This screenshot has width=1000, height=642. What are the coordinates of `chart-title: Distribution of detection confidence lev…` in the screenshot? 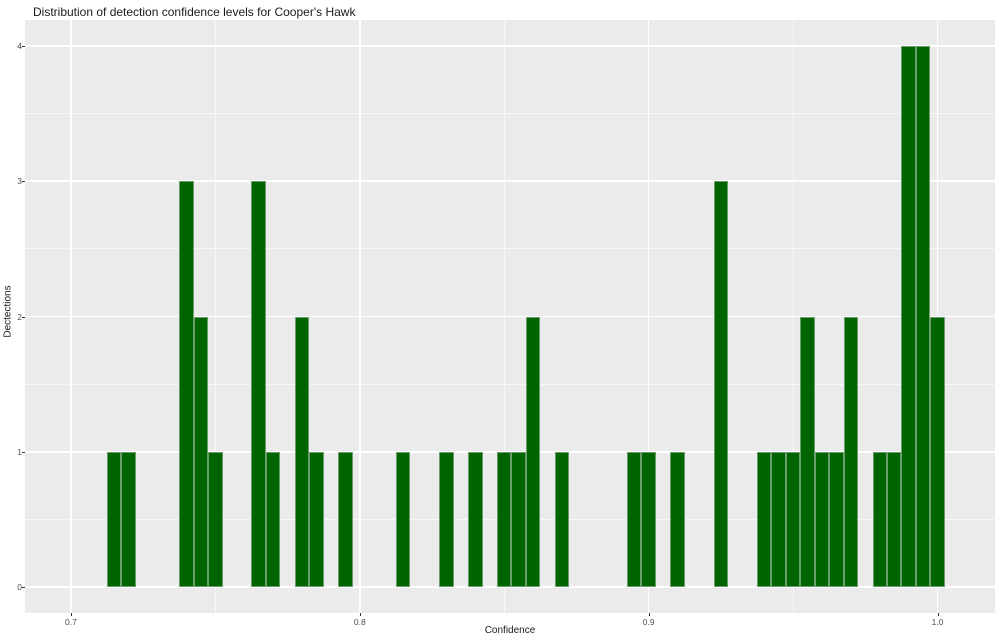 It's located at (194, 12).